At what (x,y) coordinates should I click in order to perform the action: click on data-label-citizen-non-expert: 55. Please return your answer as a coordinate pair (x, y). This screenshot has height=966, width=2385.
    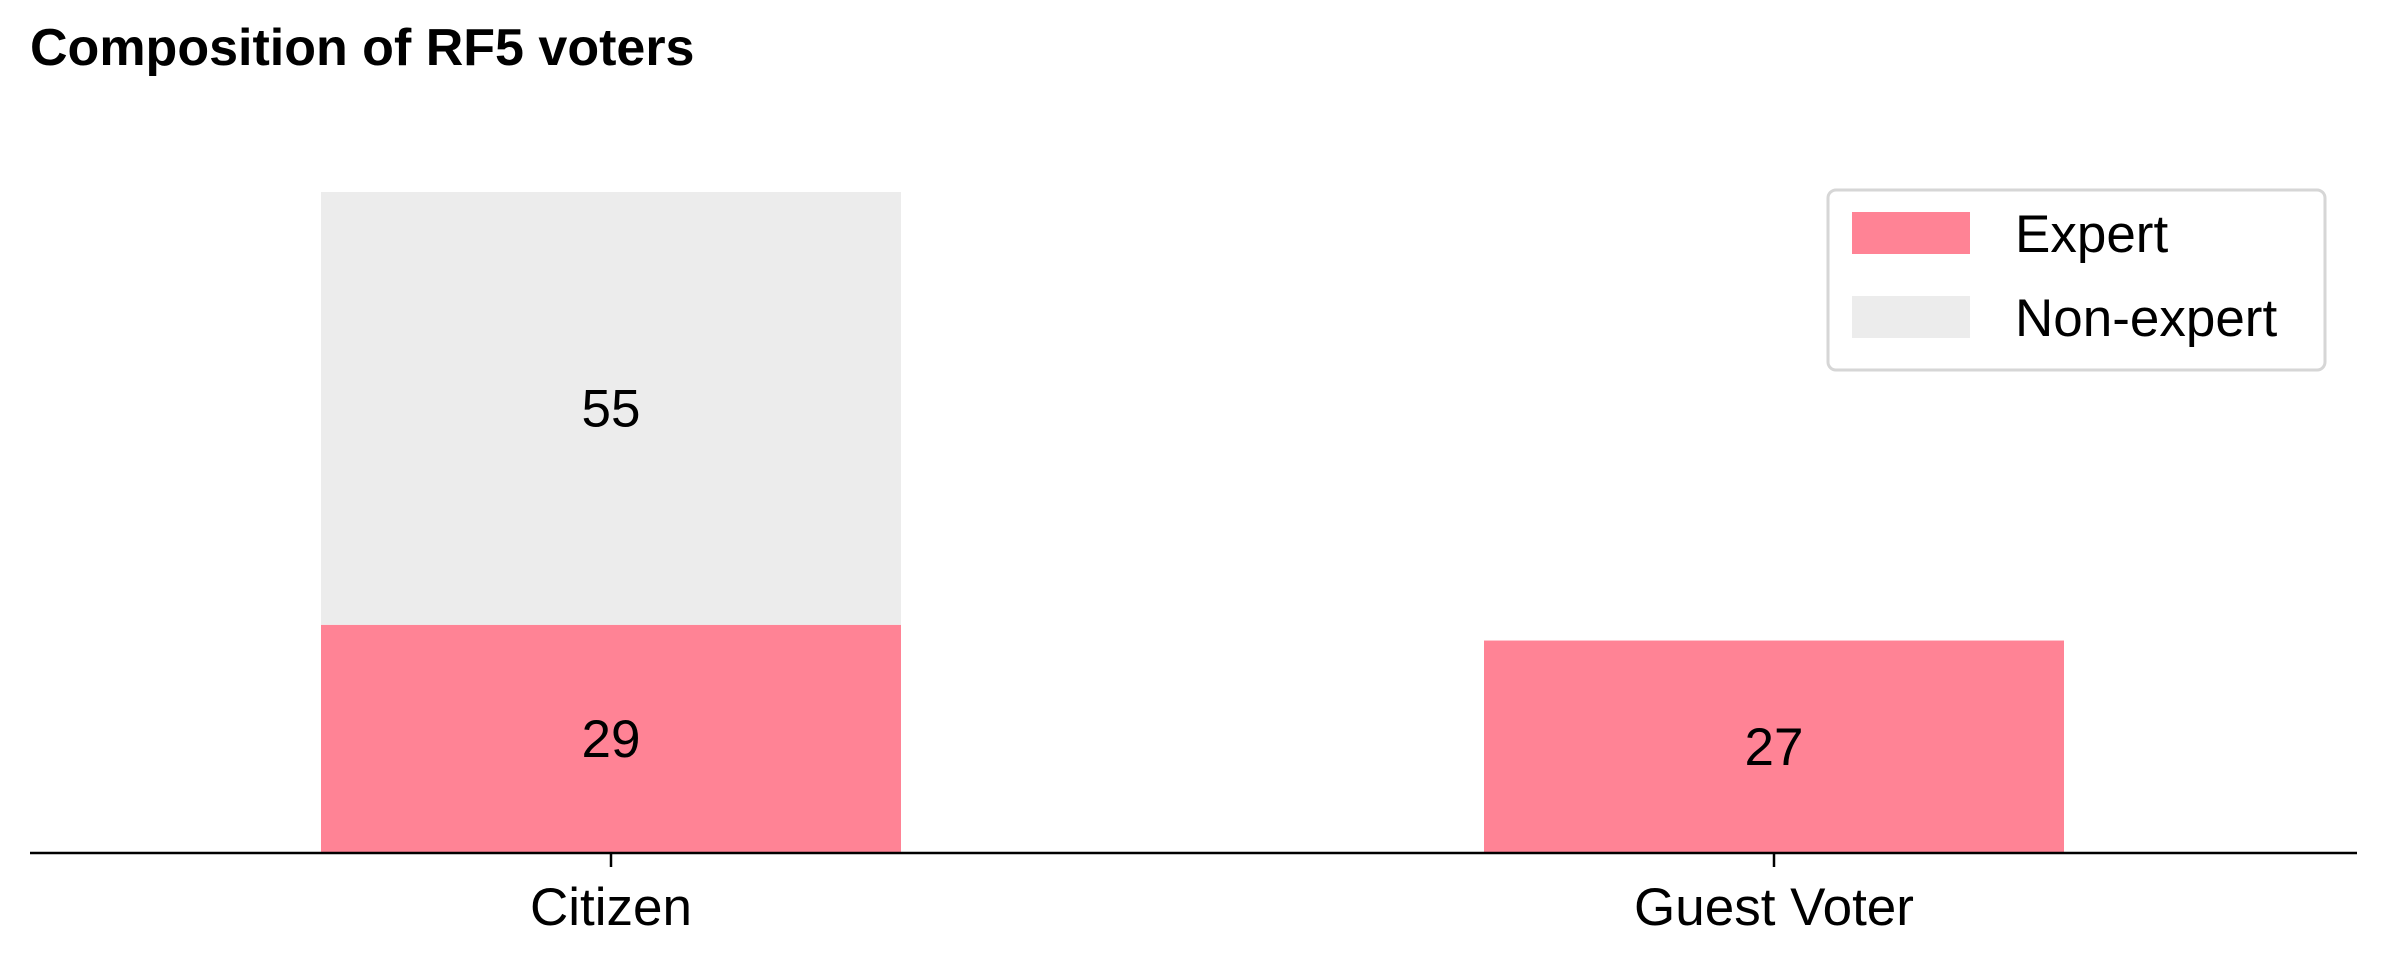
    Looking at the image, I should click on (611, 408).